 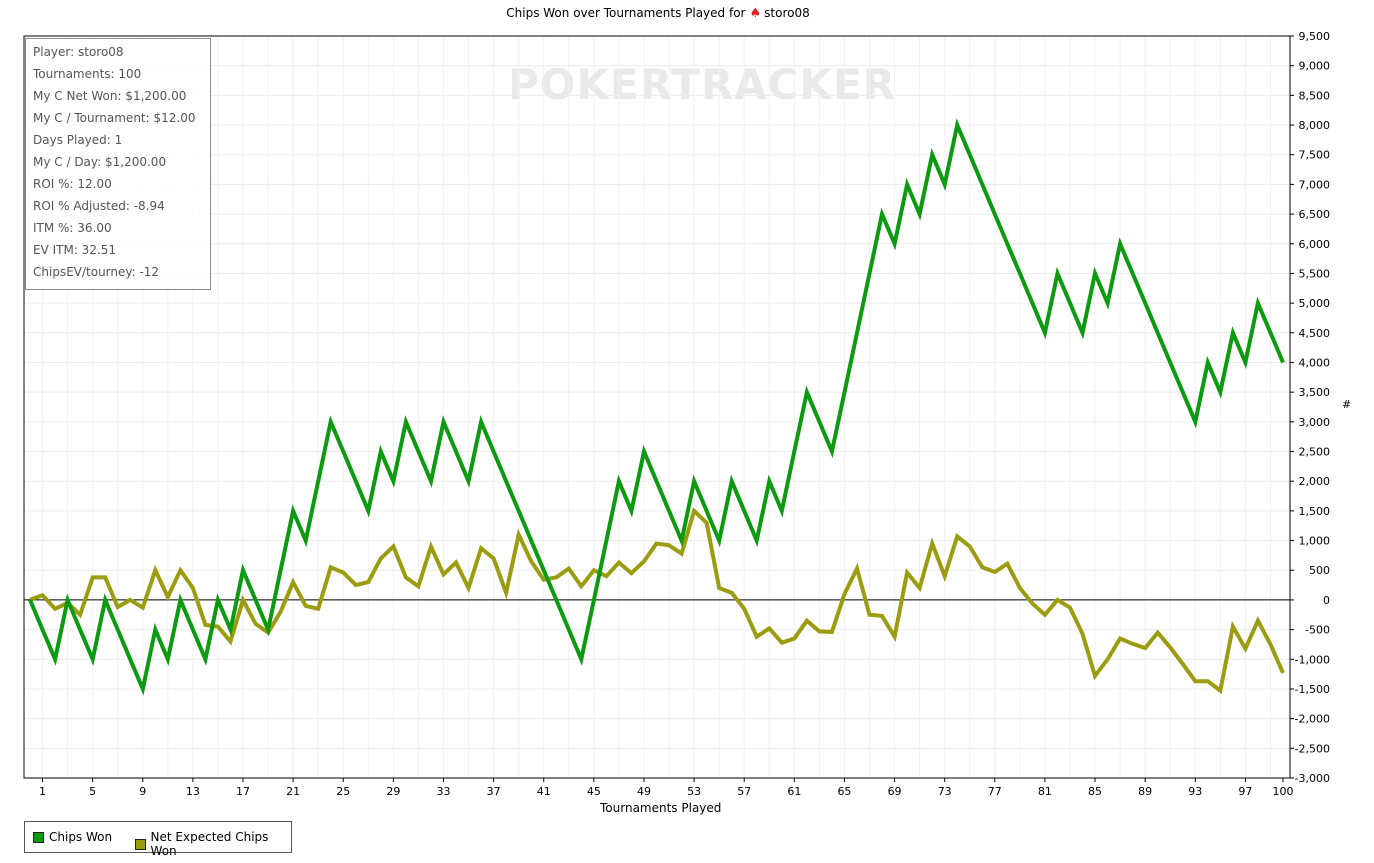 What do you see at coordinates (1317, 630) in the screenshot?
I see `y-tick-label: -500` at bounding box center [1317, 630].